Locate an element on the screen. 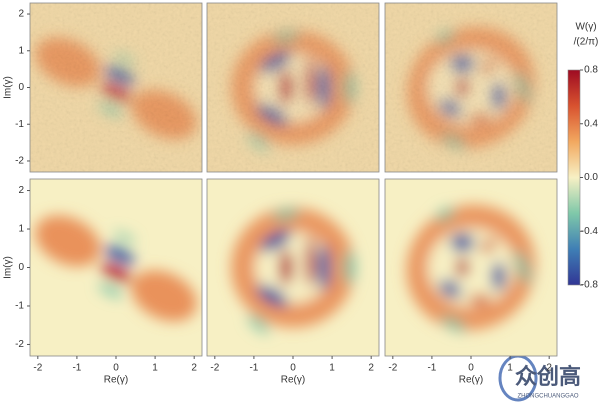 The width and height of the screenshot is (600, 411). watermark: 众创高 ZHONGCHUANGGAO is located at coordinates (539, 378).